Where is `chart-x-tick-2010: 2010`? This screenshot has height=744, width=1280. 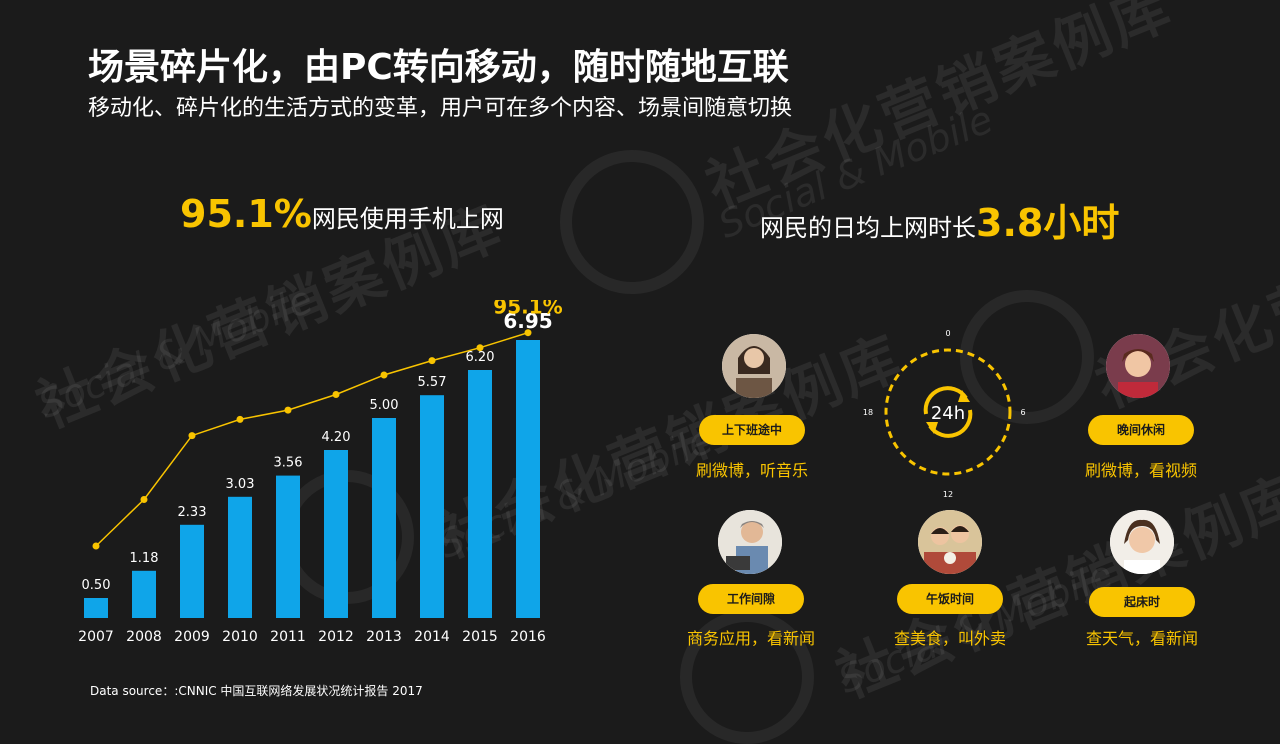
chart-x-tick-2010: 2010 is located at coordinates (240, 637).